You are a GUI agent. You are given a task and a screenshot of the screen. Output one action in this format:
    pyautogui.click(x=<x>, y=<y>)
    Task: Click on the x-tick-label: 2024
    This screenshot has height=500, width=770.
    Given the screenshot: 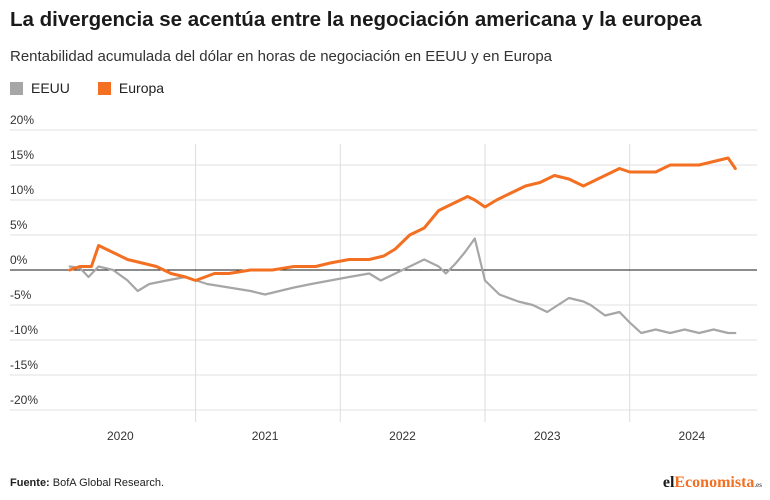 What is the action you would take?
    pyautogui.click(x=692, y=436)
    